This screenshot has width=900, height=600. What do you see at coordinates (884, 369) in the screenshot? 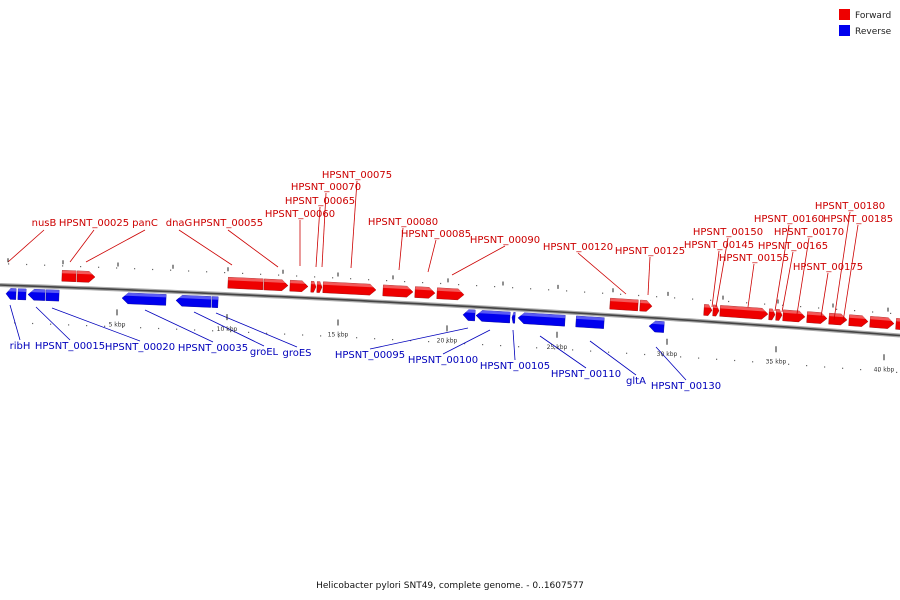
I see `scale-tick-label: 40 kbp` at bounding box center [884, 369].